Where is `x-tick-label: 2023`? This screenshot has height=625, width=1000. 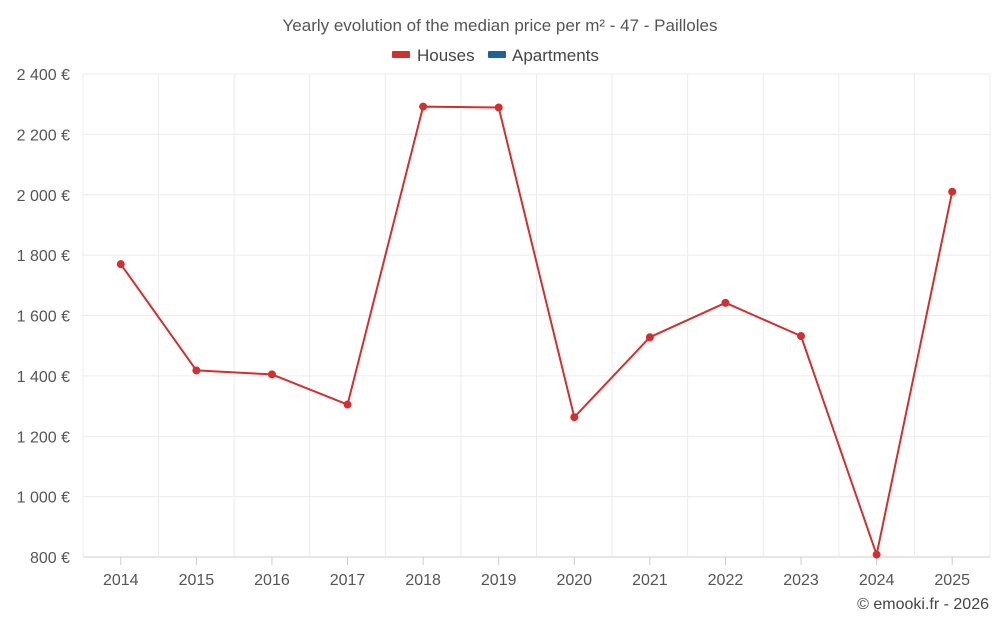 x-tick-label: 2023 is located at coordinates (801, 580).